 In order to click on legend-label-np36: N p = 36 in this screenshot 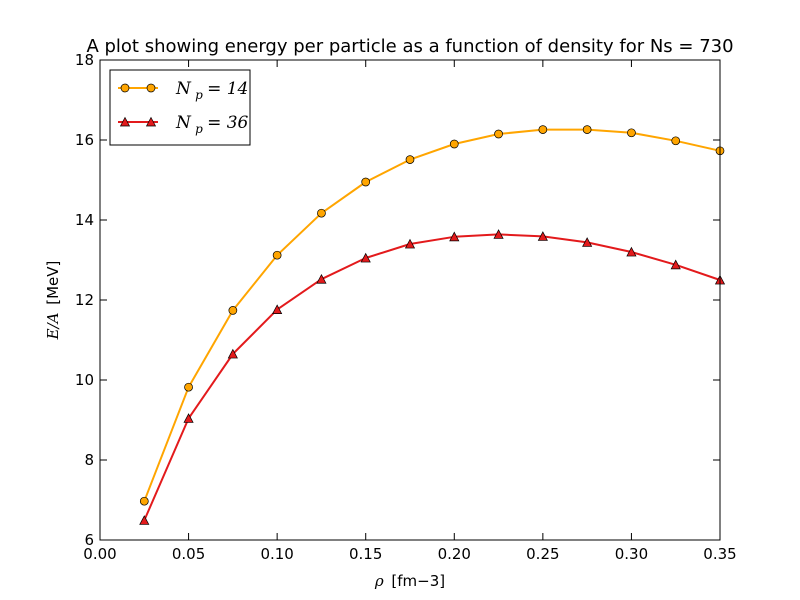, I will do `click(212, 125)`.